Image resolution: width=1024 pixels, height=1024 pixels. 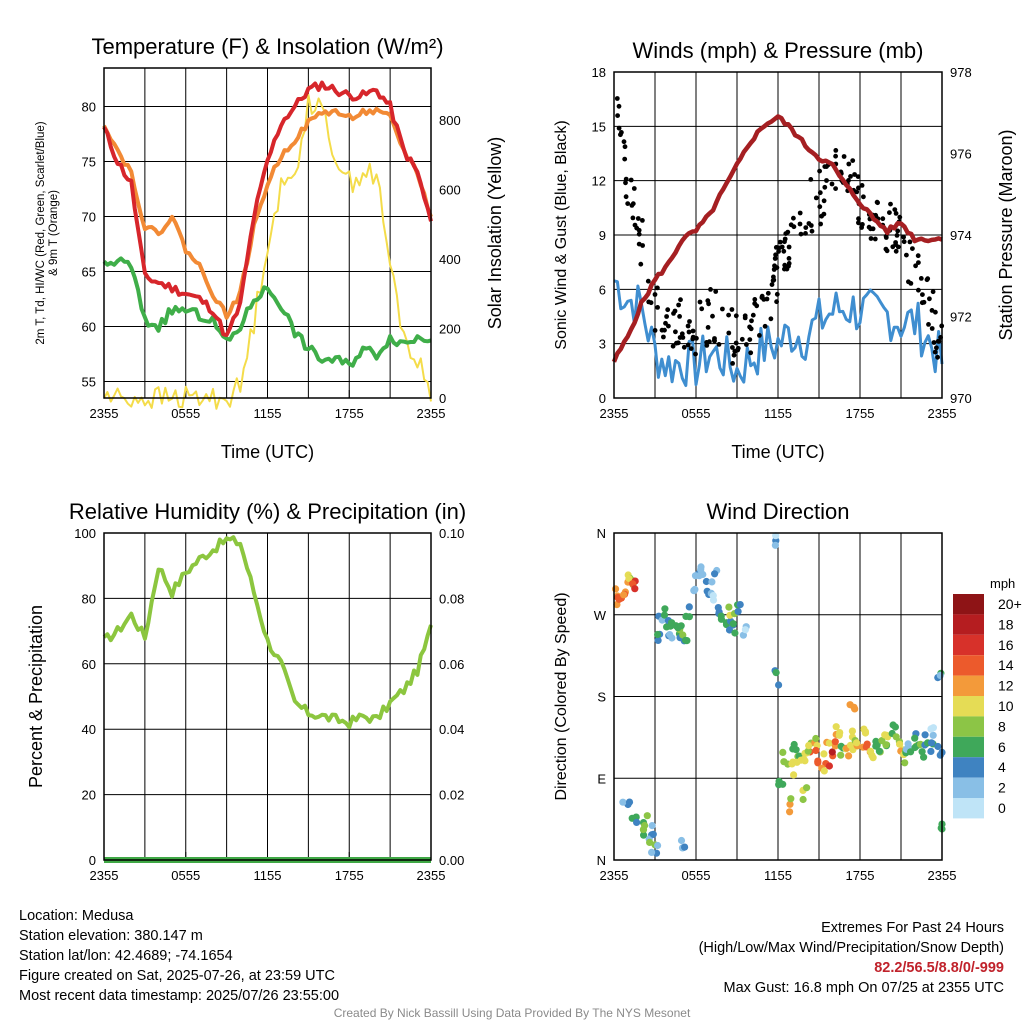 What do you see at coordinates (451, 664) in the screenshot?
I see `y-right-tick-label: 0.06` at bounding box center [451, 664].